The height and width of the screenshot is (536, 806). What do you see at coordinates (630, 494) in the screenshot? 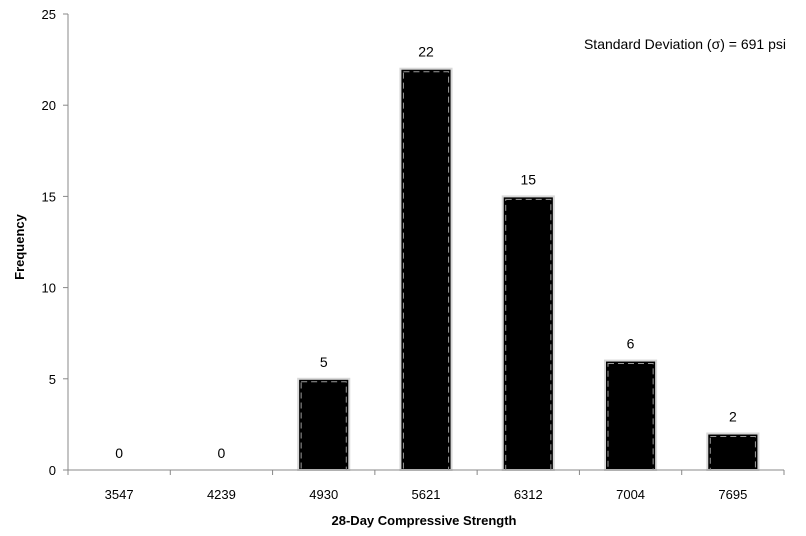
I see `x-tick-label: 7004` at bounding box center [630, 494].